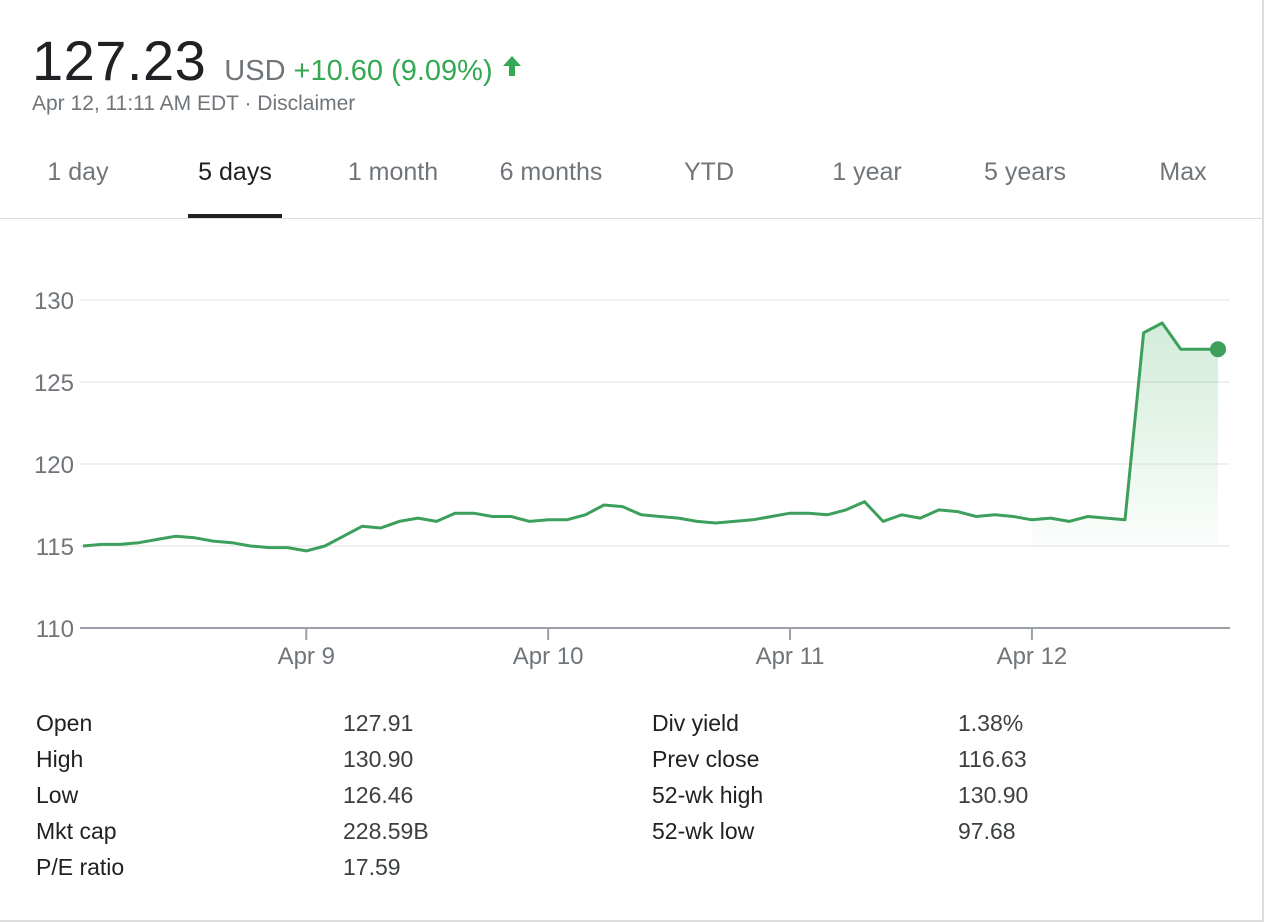  I want to click on tab-label: 1 year, so click(867, 172).